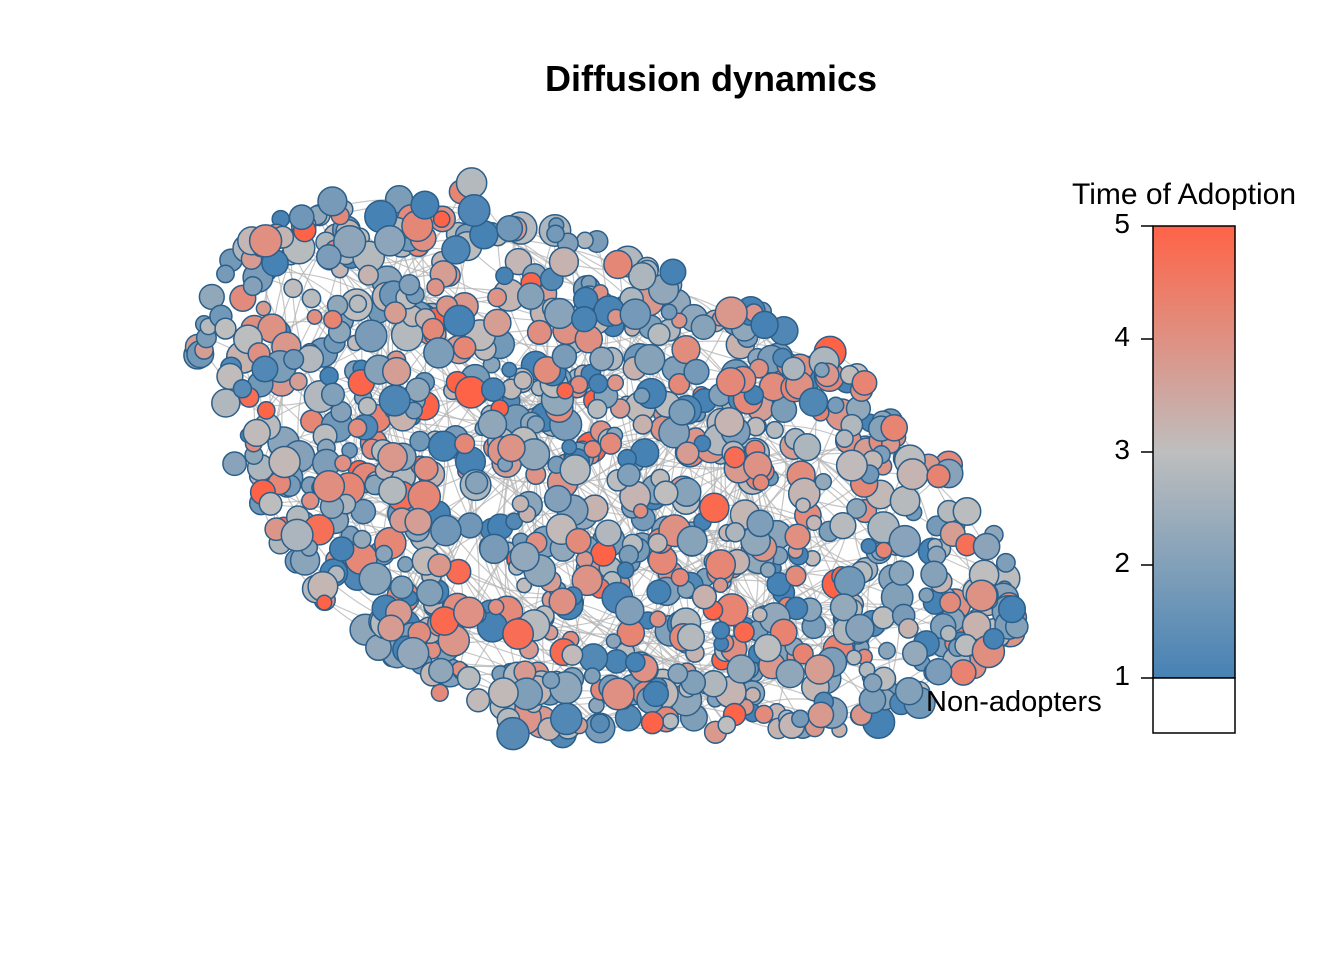 This screenshot has width=1344, height=960. What do you see at coordinates (1122, 675) in the screenshot?
I see `legend-tick-1: 1` at bounding box center [1122, 675].